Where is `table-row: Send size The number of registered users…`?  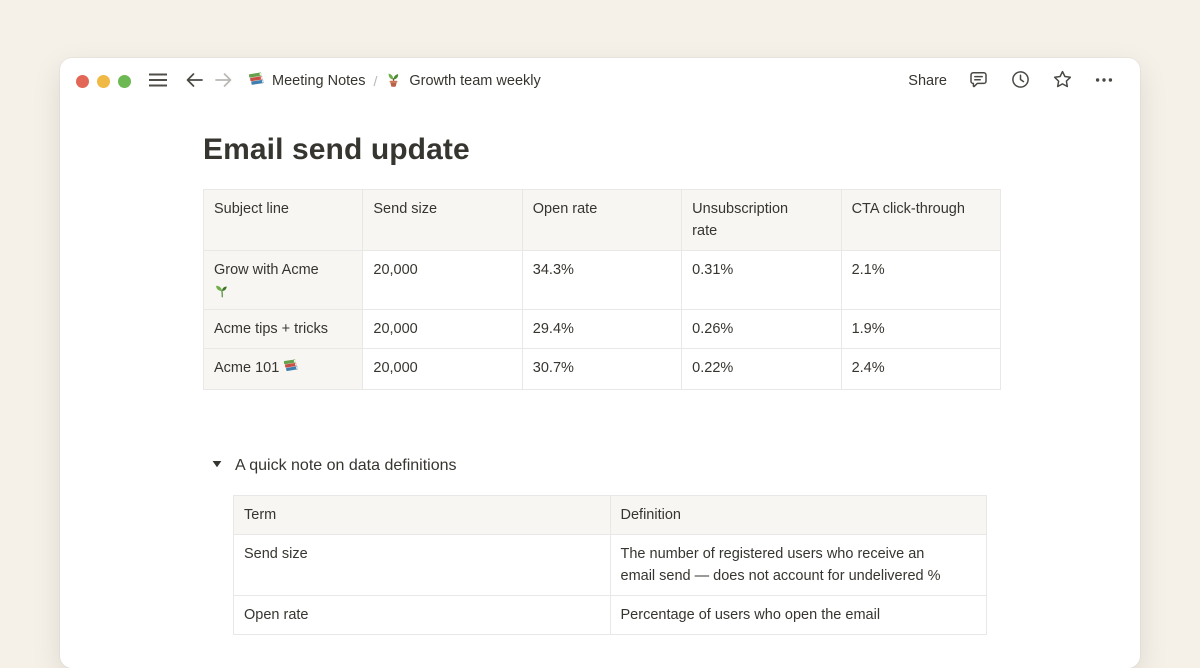 table-row: Send size The number of registered users… is located at coordinates (610, 564).